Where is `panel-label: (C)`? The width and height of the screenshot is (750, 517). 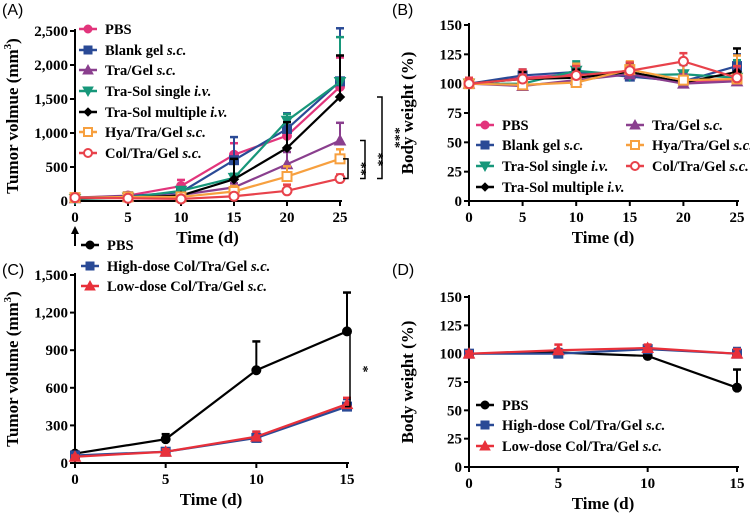
panel-label: (C) is located at coordinates (13, 270).